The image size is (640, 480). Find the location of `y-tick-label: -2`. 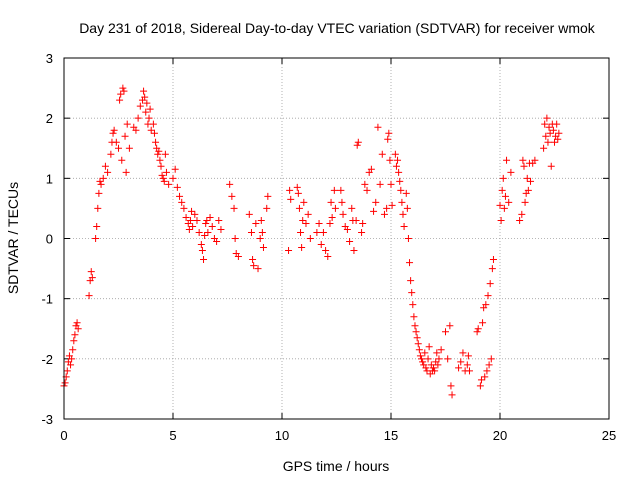

y-tick-label: -2 is located at coordinates (47, 359).